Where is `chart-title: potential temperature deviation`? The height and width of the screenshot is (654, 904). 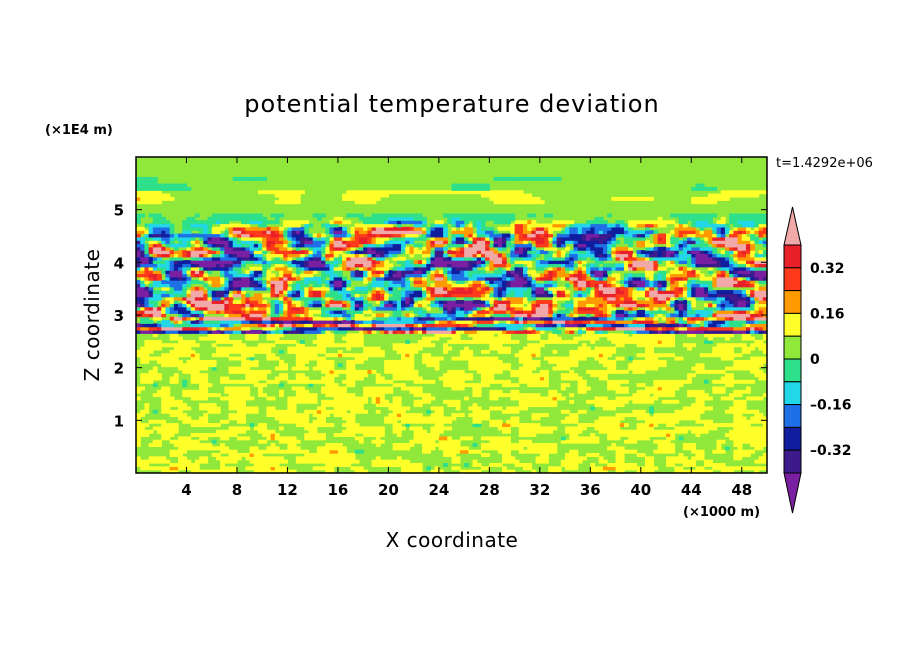 chart-title: potential temperature deviation is located at coordinates (451, 104).